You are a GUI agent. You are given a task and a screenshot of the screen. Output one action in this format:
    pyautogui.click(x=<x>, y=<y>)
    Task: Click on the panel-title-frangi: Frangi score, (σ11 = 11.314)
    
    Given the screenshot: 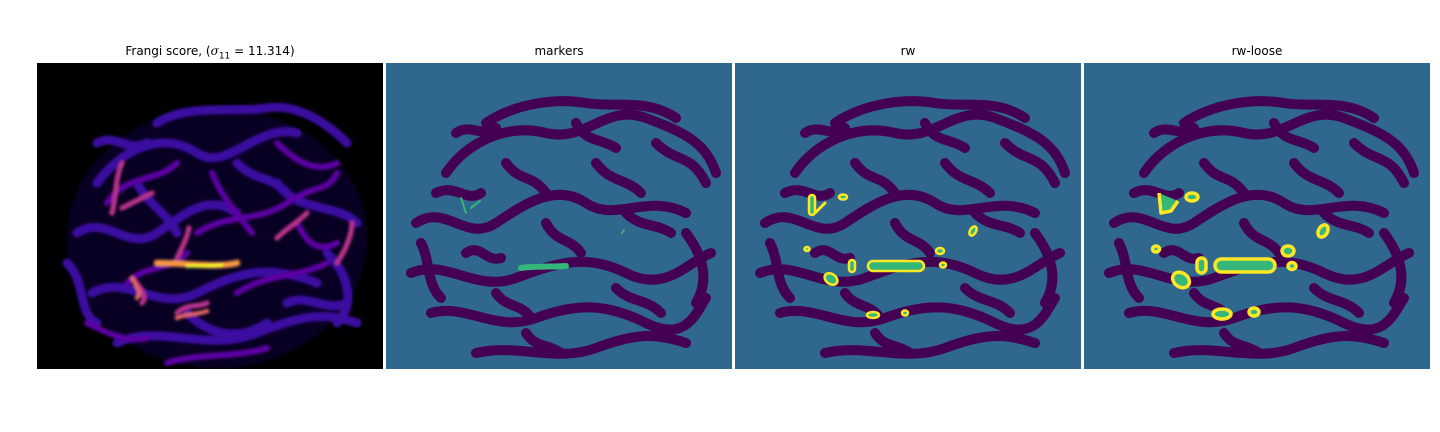 What is the action you would take?
    pyautogui.click(x=210, y=53)
    